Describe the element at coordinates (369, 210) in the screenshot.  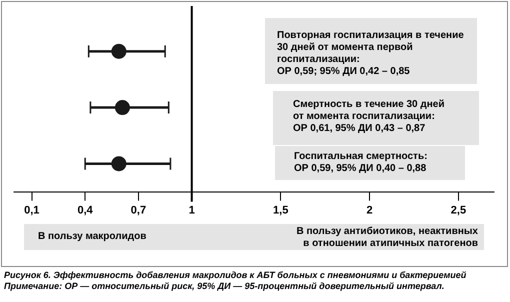
I see `x-tick-label: 2` at that location.